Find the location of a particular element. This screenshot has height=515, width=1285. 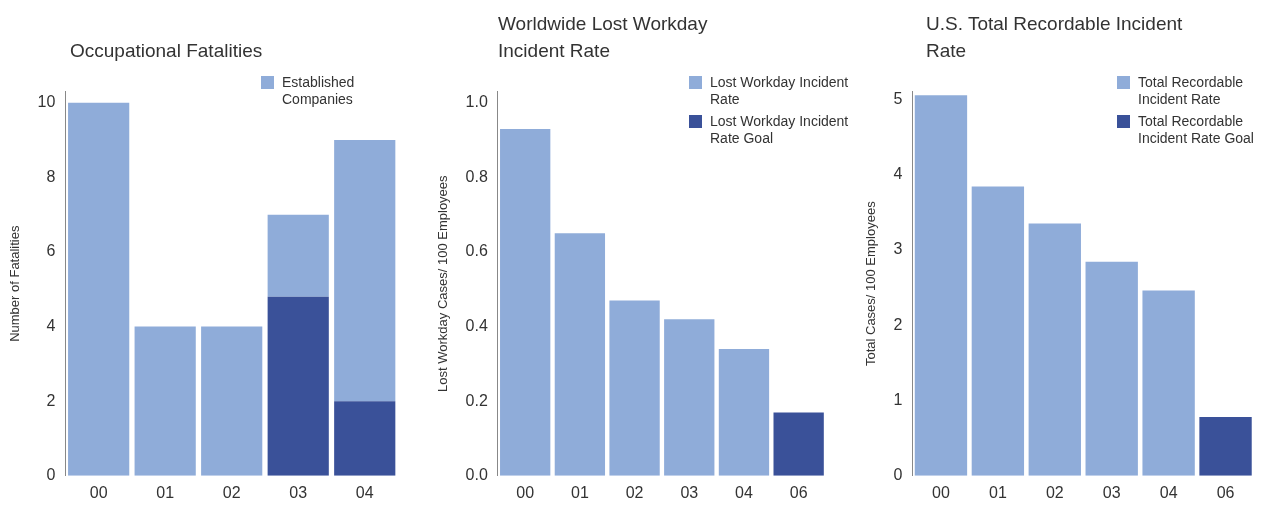

y-tick-label: 6 is located at coordinates (51, 251).